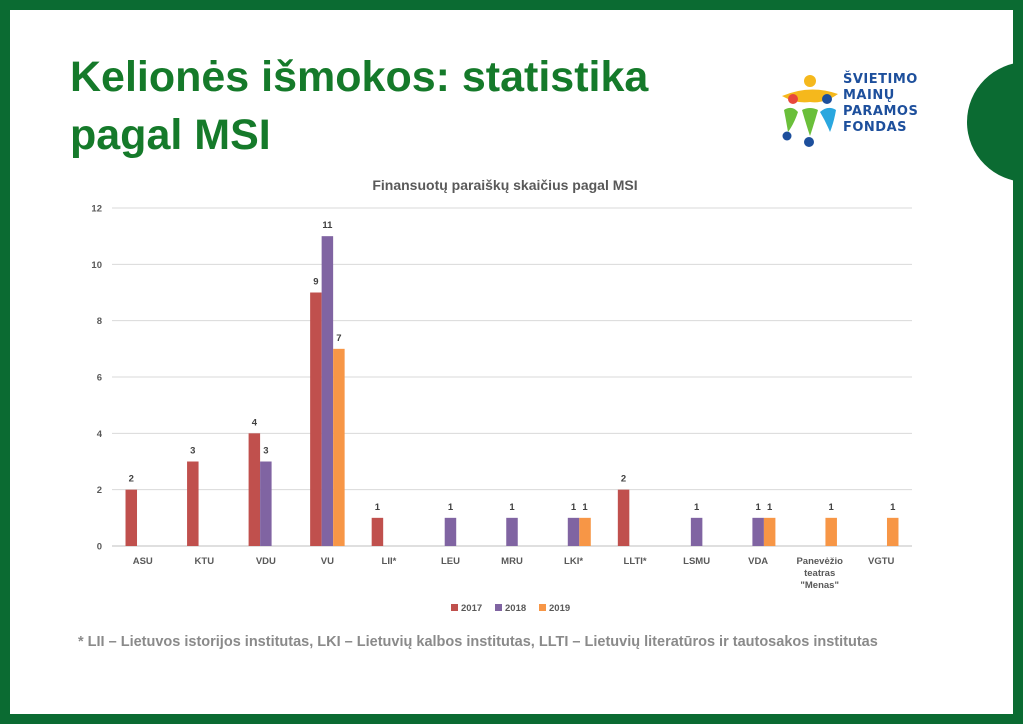 This screenshot has height=724, width=1023. I want to click on logo-wordmark: ŠVIETIMO MAINŲ PARAMOS FONDAS, so click(880, 104).